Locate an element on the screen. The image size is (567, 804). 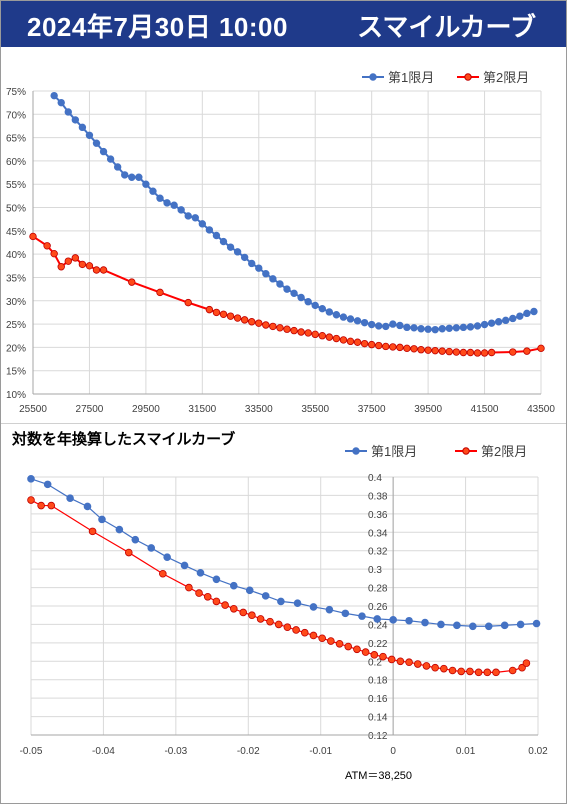
y-tick-label: 0.4 is located at coordinates (375, 478).